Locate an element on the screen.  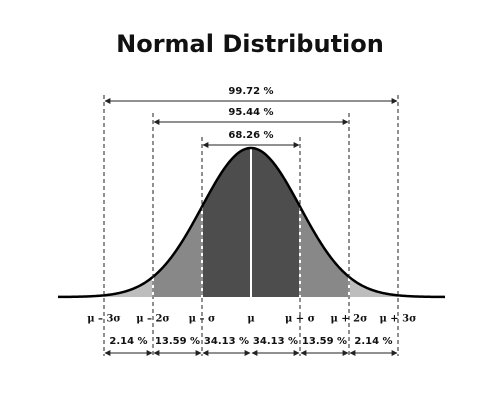
sigma-label: μ + σ is located at coordinates (300, 319).